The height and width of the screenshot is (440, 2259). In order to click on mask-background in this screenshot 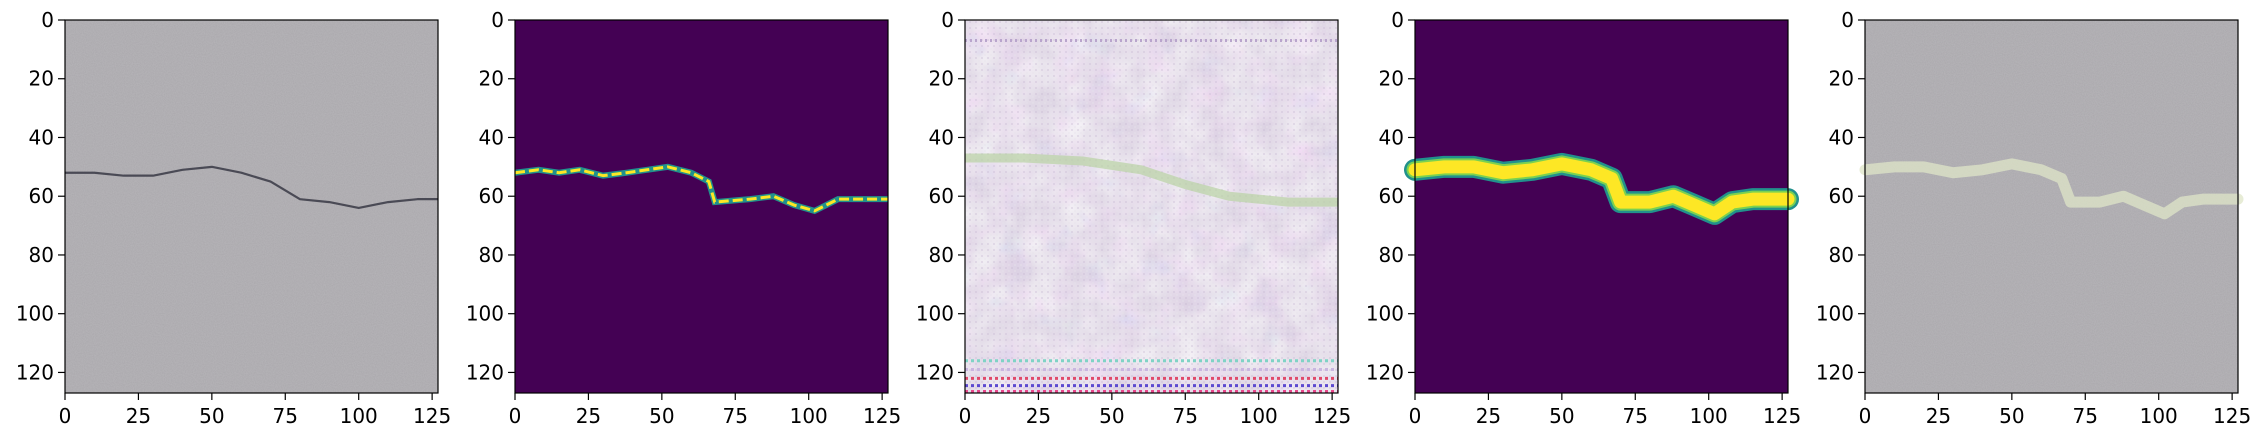, I will do `click(701, 206)`.